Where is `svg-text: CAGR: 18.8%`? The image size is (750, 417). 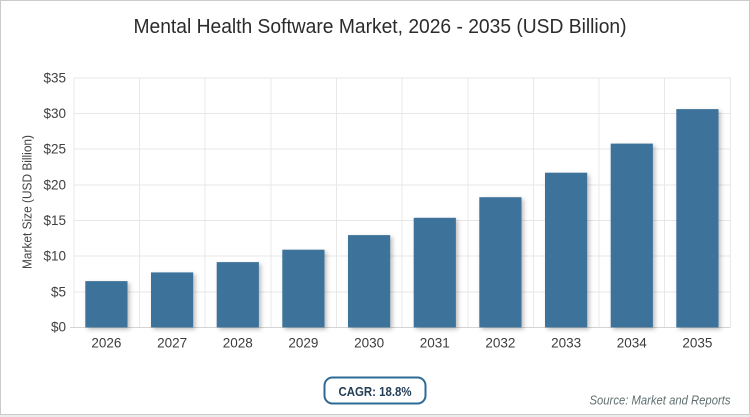
svg-text: CAGR: 18.8% is located at coordinates (375, 391).